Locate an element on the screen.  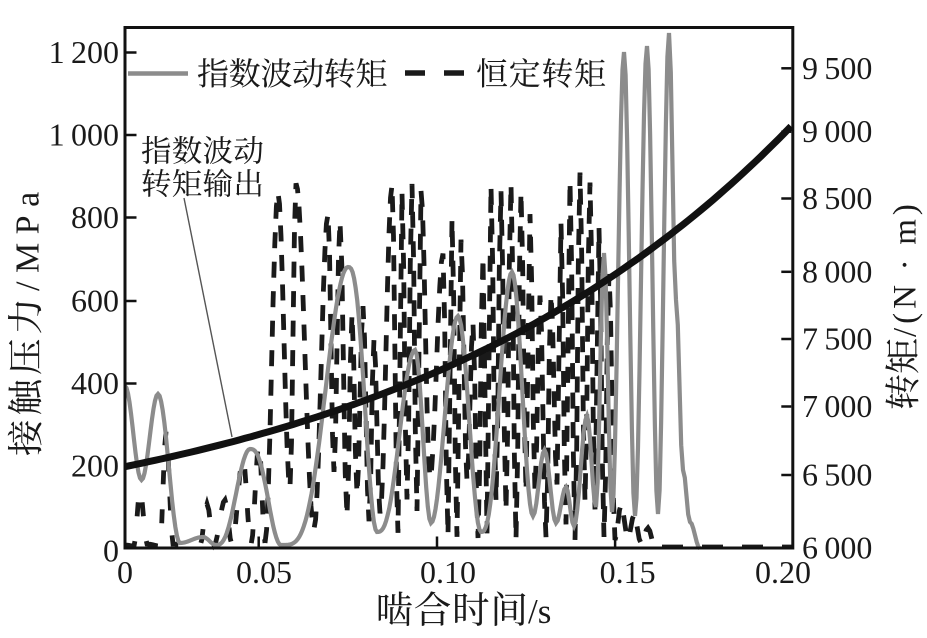
svg-text: 7 500 is located at coordinates (837, 339).